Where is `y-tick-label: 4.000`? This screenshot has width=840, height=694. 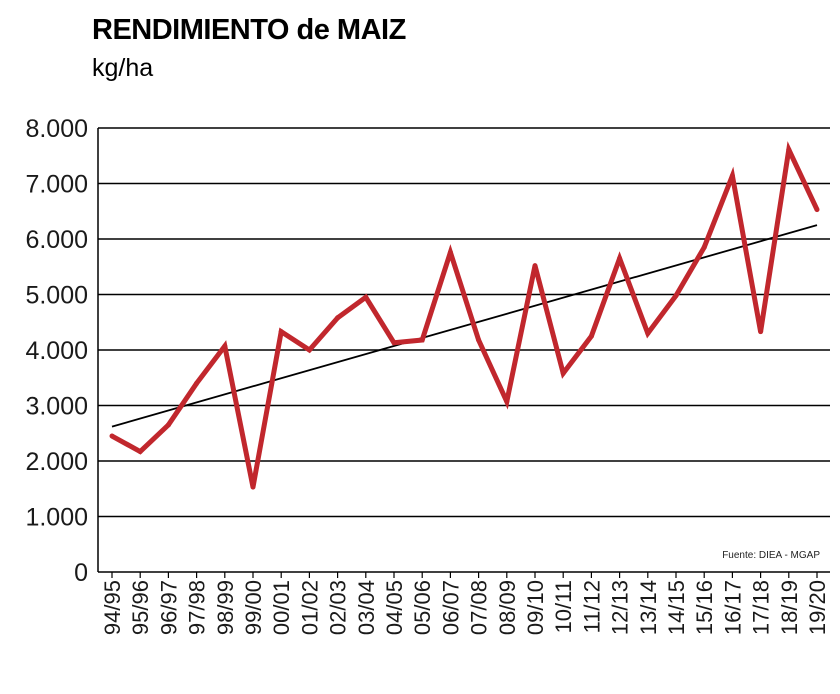 y-tick-label: 4.000 is located at coordinates (56, 351).